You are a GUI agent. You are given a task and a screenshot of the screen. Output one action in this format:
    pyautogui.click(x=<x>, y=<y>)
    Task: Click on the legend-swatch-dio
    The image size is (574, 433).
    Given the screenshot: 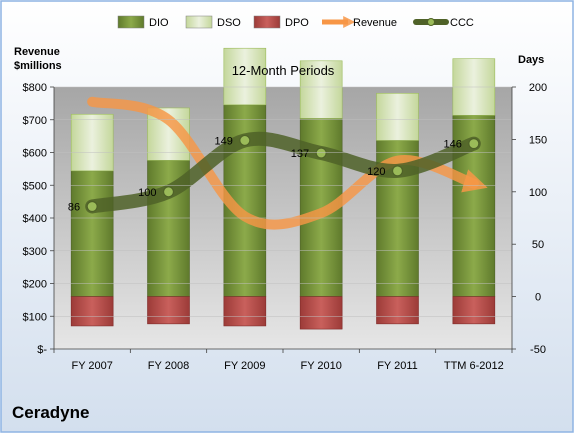 What is the action you would take?
    pyautogui.click(x=131, y=22)
    